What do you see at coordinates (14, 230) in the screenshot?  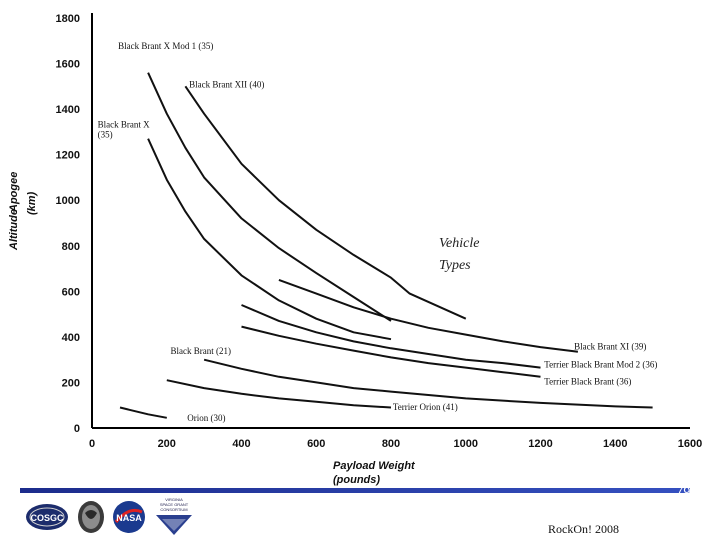 I see `y-axis-title-line-2: Altitude` at bounding box center [14, 230].